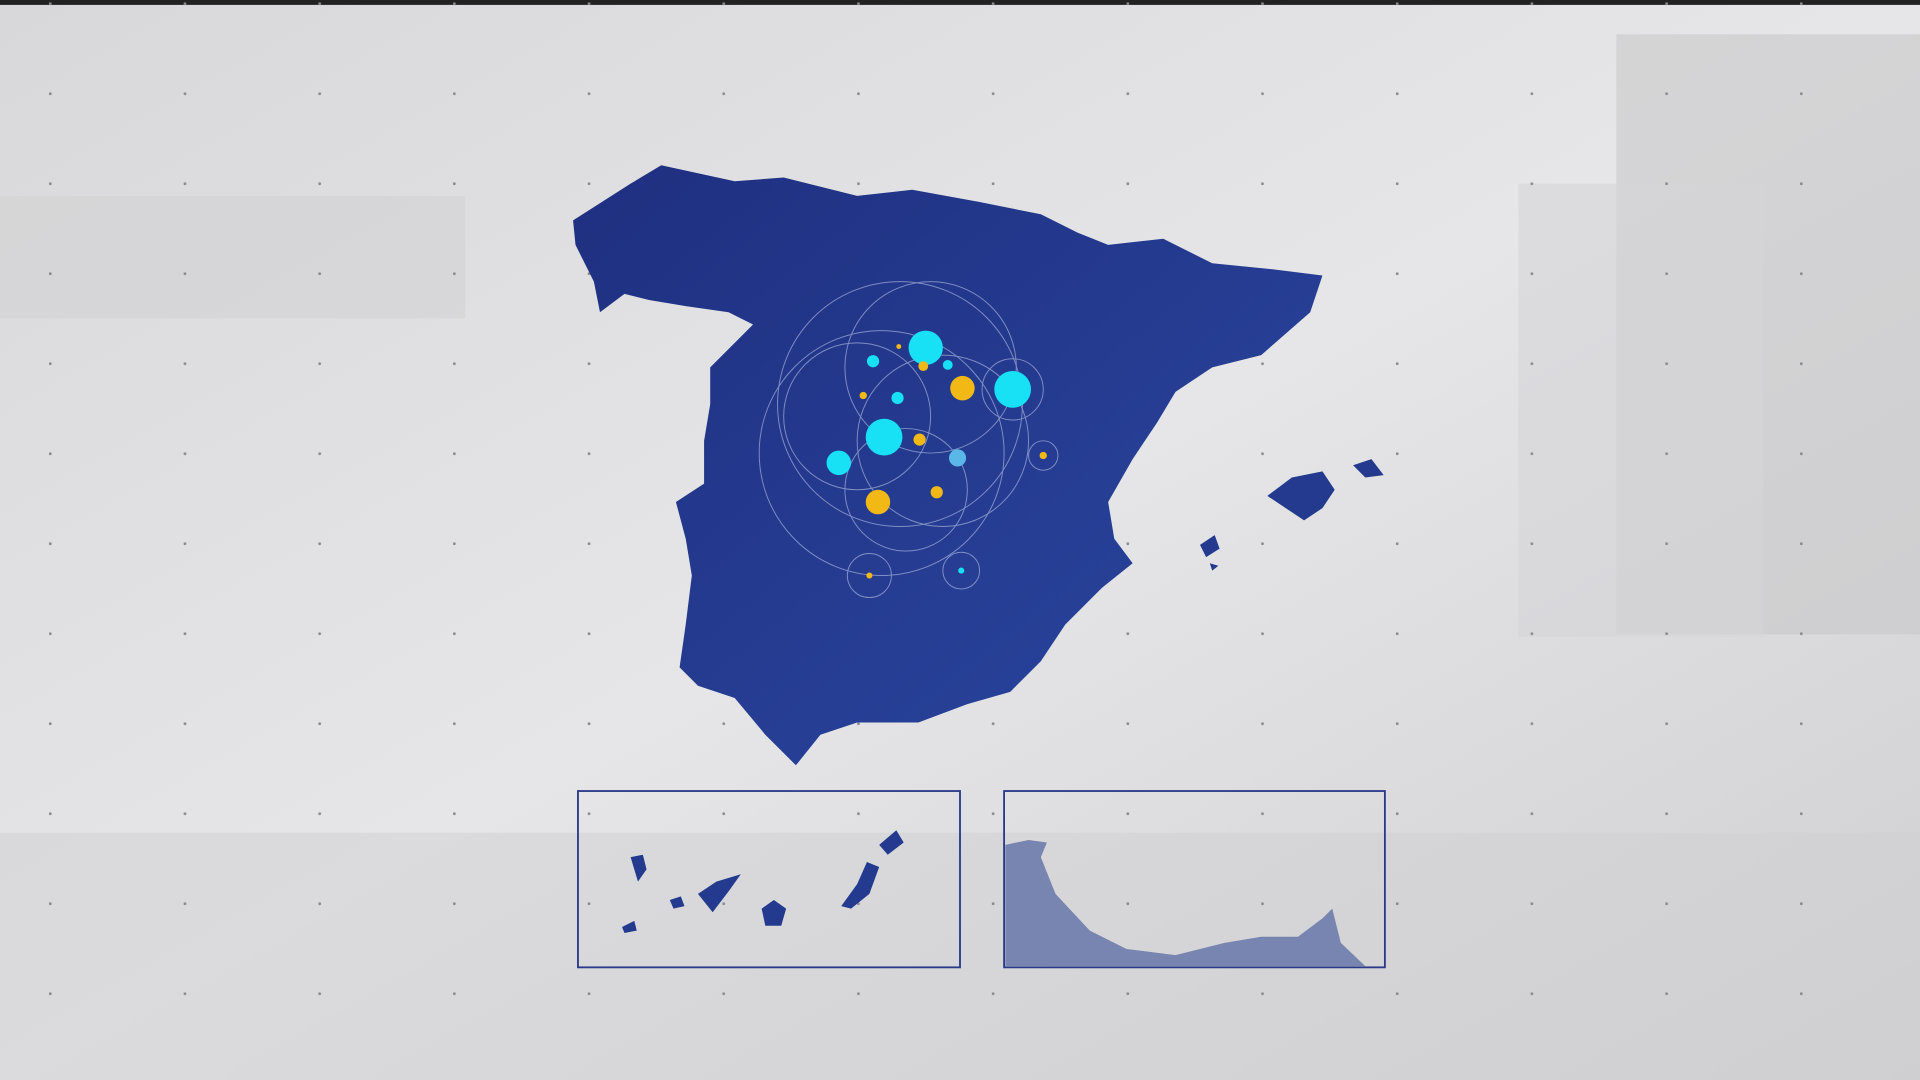  What do you see at coordinates (936, 454) in the screenshot?
I see `markers` at bounding box center [936, 454].